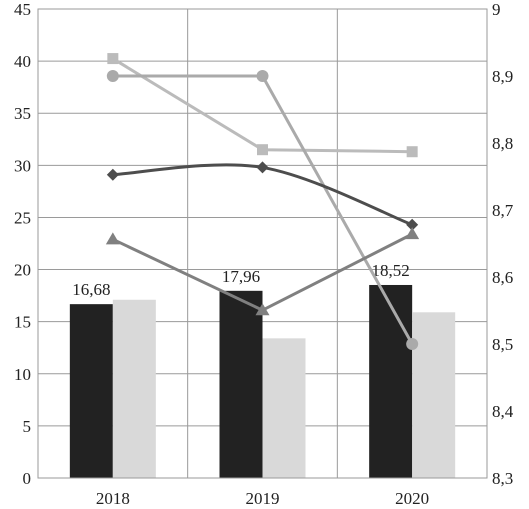  I want to click on y-axis-left-tick-label: 25, so click(22, 217).